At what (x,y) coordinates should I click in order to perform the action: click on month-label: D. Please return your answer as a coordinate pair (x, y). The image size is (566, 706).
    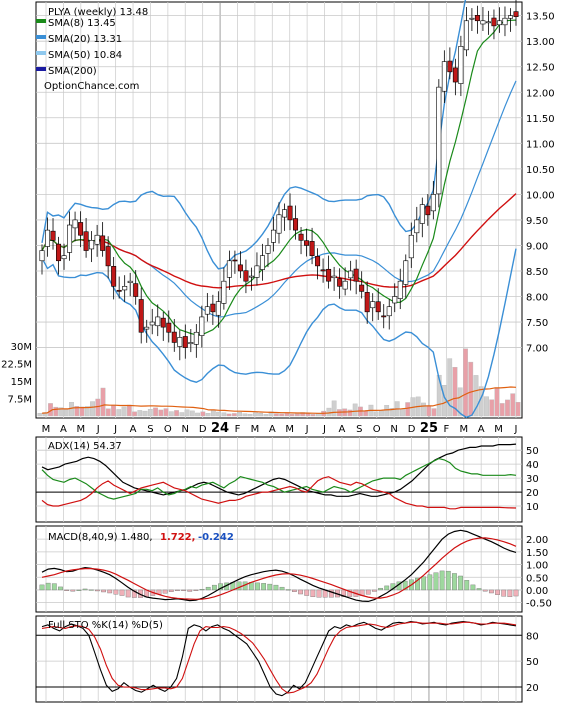
    Looking at the image, I should click on (412, 429).